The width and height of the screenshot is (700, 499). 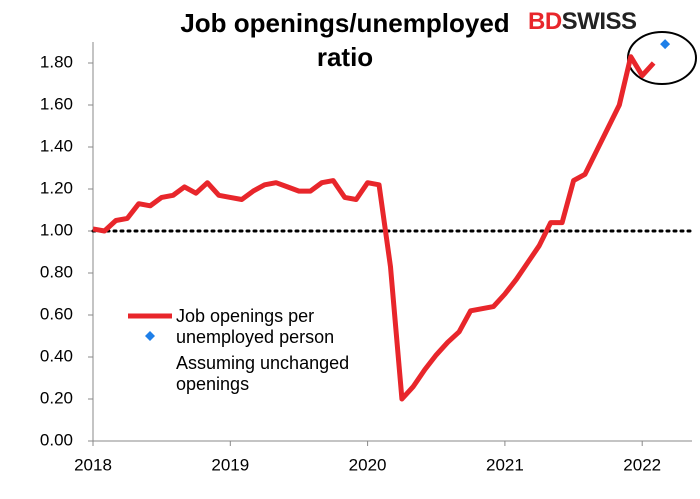 I want to click on x-tick-label: 2021, so click(x=505, y=464).